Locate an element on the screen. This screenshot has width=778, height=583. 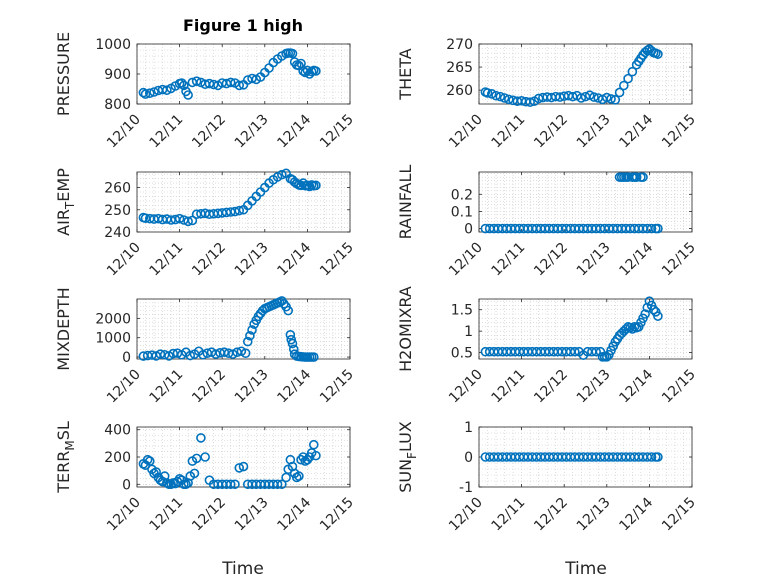
y-axis-label: RAINFALL is located at coordinates (405, 202).